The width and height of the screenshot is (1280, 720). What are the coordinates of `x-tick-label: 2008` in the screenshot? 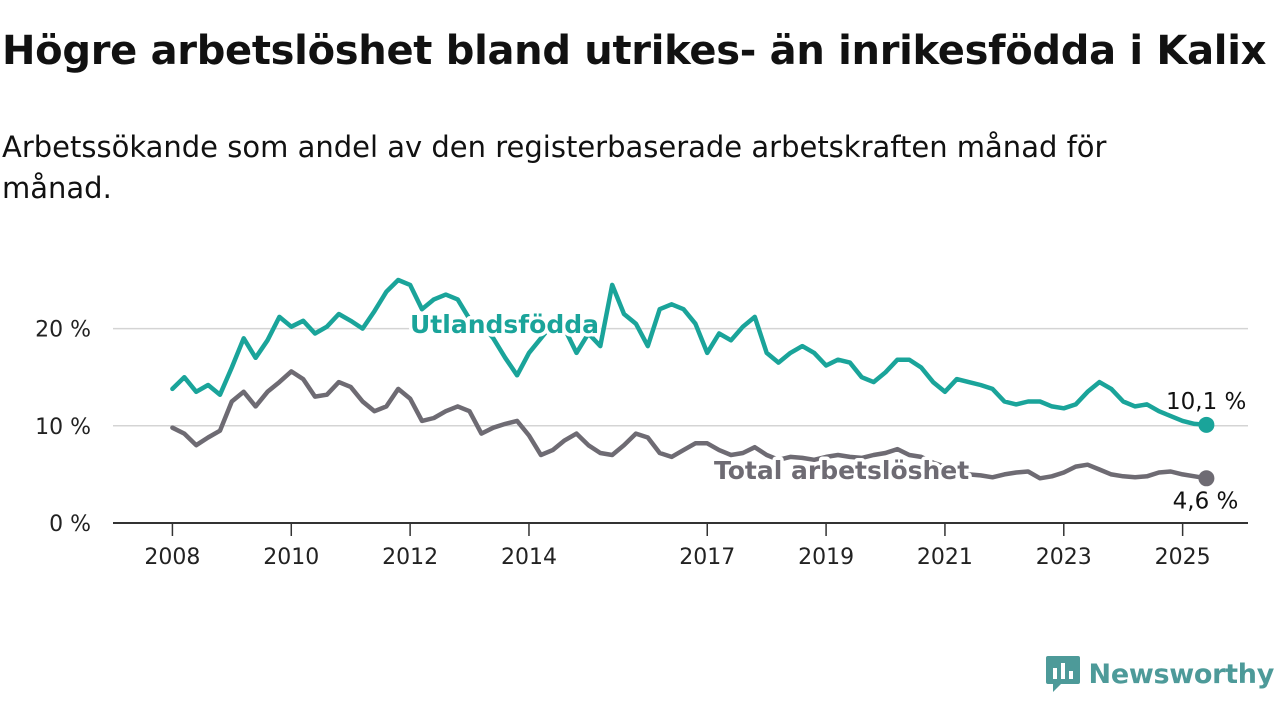 It's located at (172, 557).